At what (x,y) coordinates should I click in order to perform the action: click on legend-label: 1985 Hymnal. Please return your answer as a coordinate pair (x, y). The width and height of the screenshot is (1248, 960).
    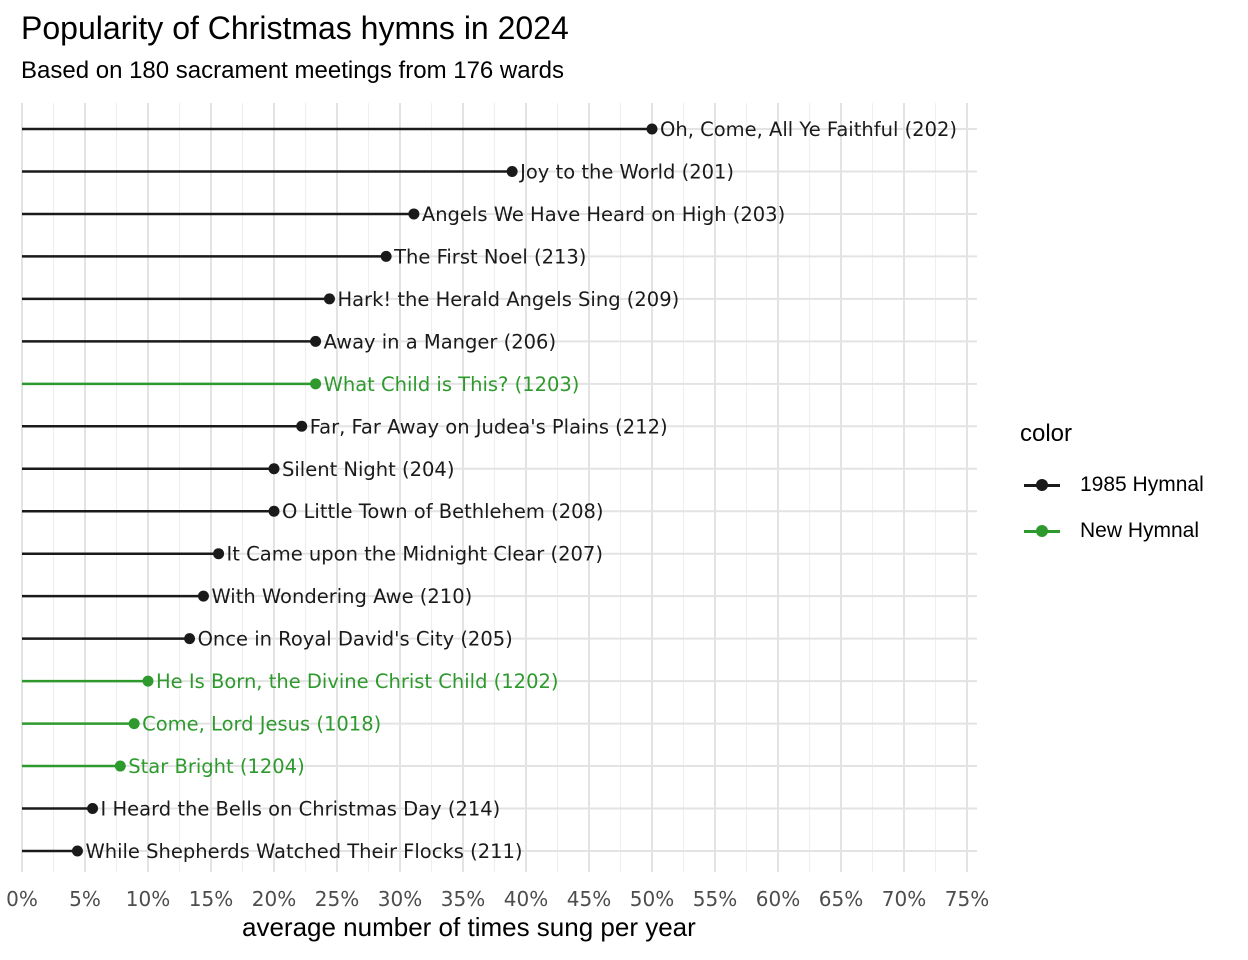
    Looking at the image, I should click on (1142, 484).